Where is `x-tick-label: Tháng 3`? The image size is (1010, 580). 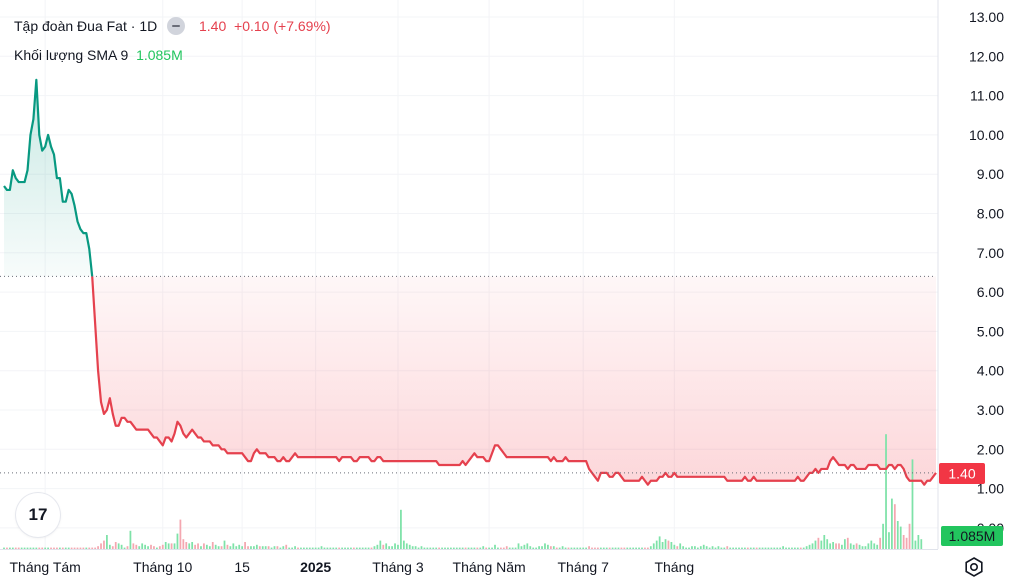
x-tick-label: Tháng 3 is located at coordinates (398, 567).